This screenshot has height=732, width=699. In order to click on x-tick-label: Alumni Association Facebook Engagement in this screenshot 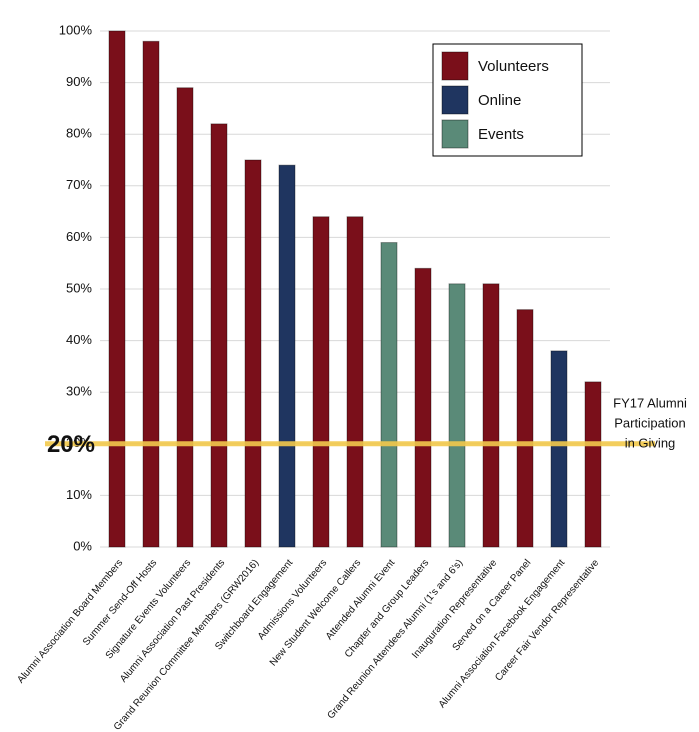, I will do `click(502, 633)`.